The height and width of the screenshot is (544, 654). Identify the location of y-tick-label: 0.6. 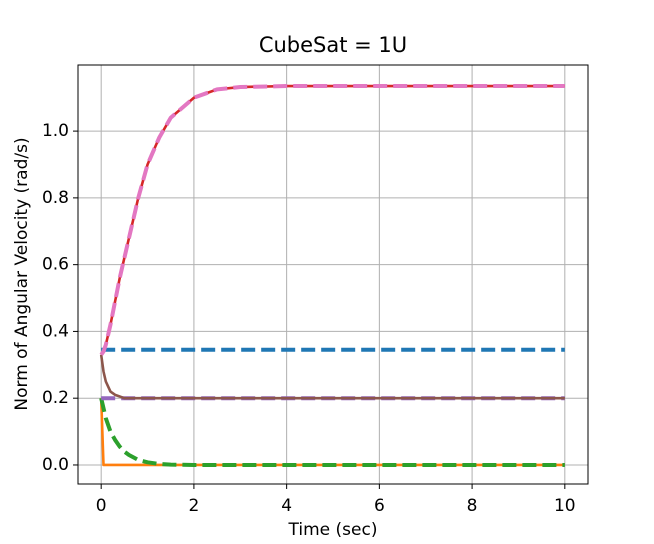
(55, 265).